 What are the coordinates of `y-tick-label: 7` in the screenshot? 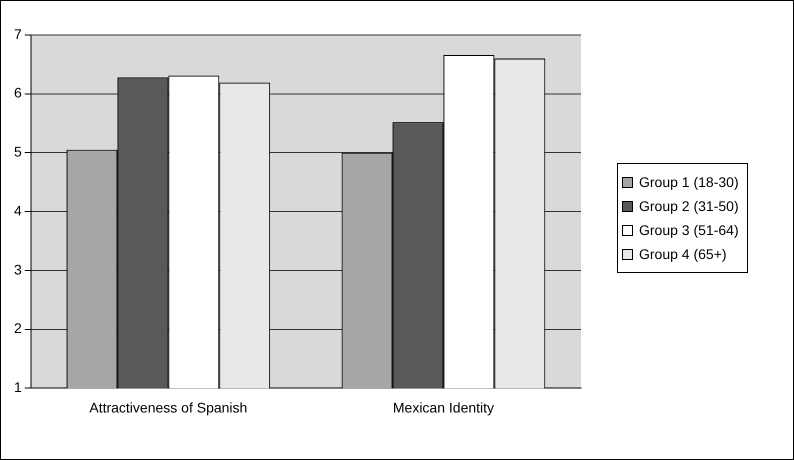 It's located at (18, 34).